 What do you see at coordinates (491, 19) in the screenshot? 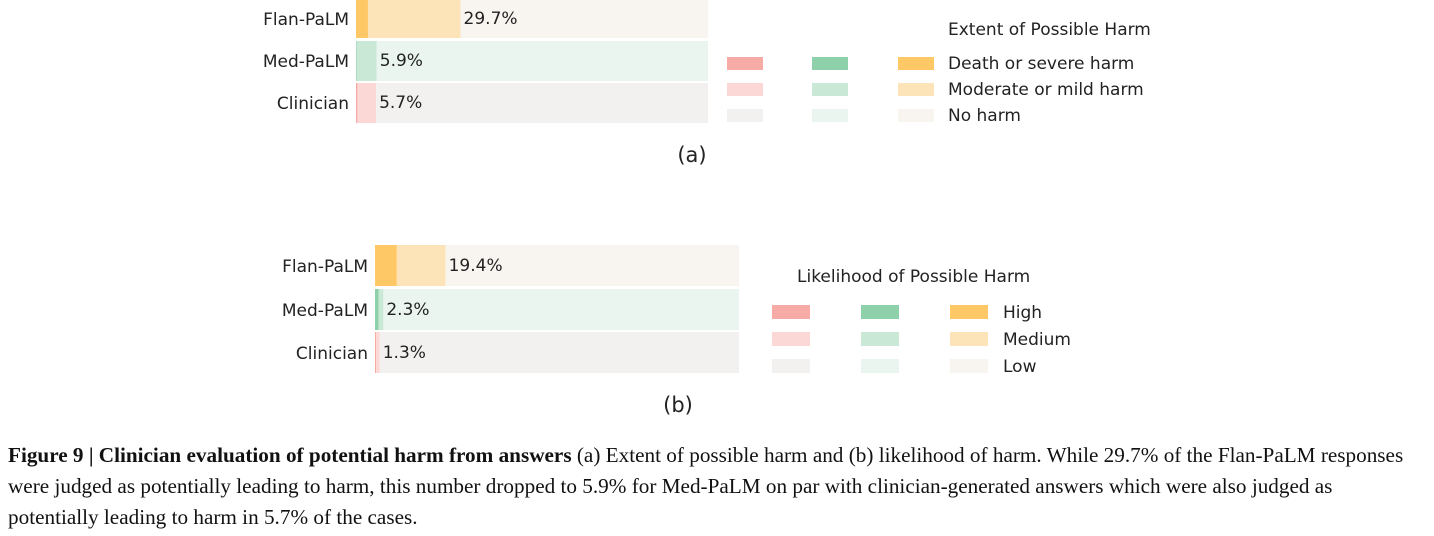
I see `value-label: 29.7%` at bounding box center [491, 19].